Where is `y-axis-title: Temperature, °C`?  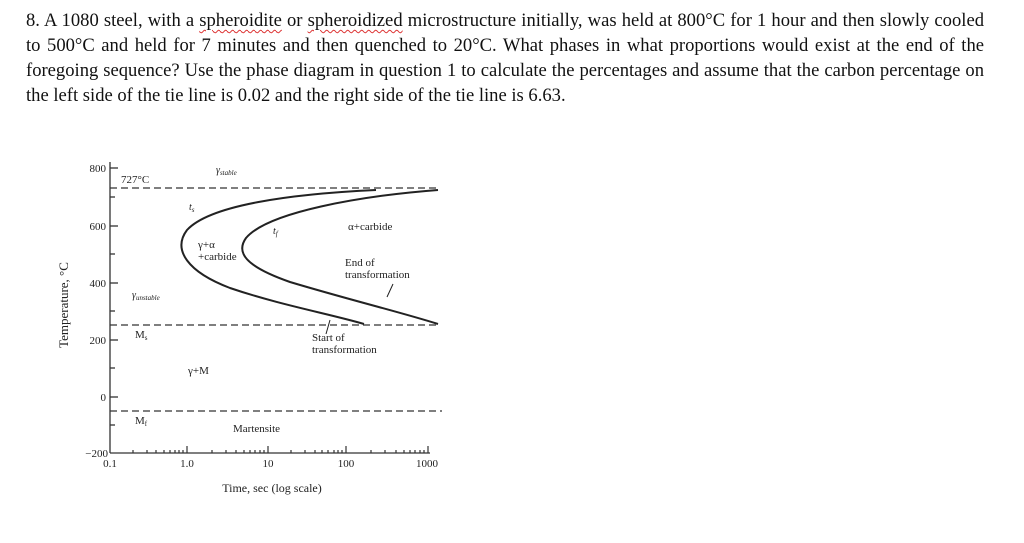
y-axis-title: Temperature, °C is located at coordinates (63, 305).